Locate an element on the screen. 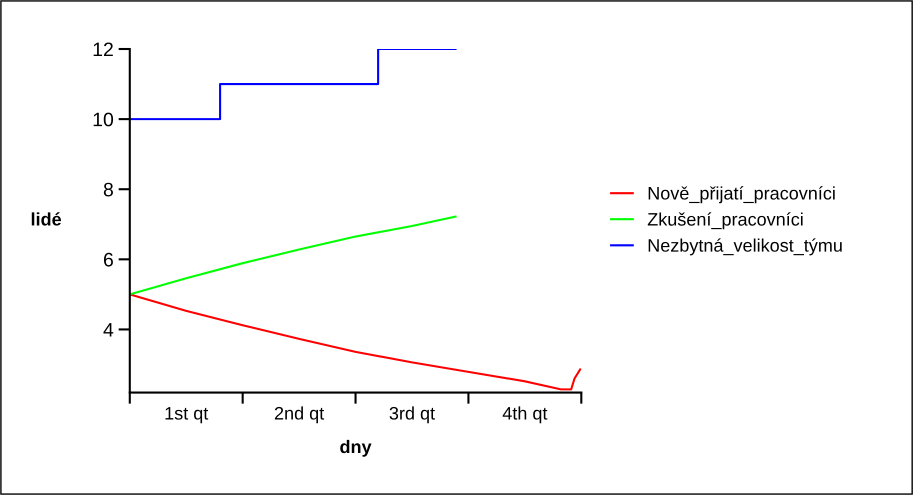  x-tick-label: 3rd qt is located at coordinates (412, 415).